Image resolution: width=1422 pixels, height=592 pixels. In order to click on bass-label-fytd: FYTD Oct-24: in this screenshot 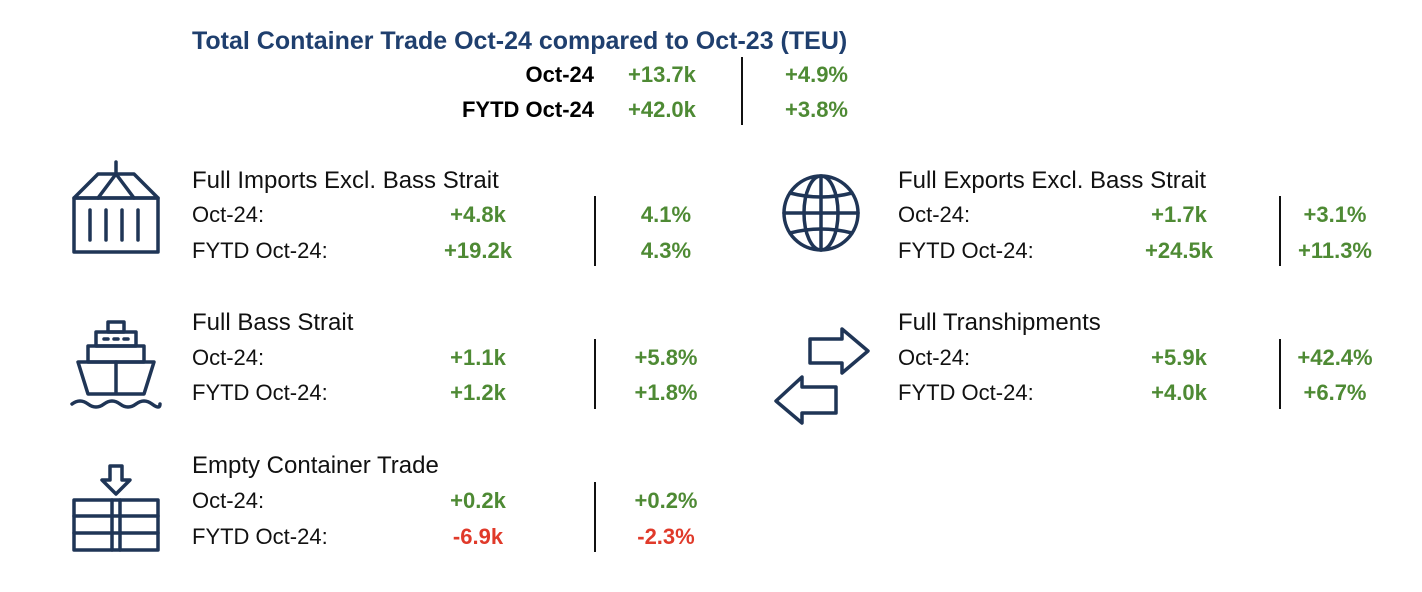, I will do `click(260, 392)`.